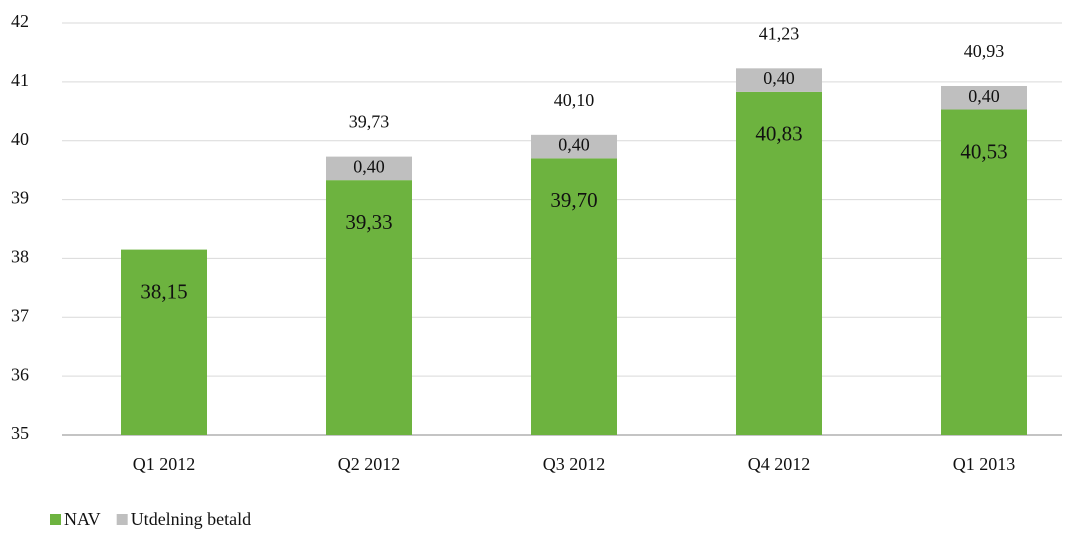 This screenshot has height=533, width=1076. Describe the element at coordinates (20, 139) in the screenshot. I see `y-tick-label: 40` at that location.